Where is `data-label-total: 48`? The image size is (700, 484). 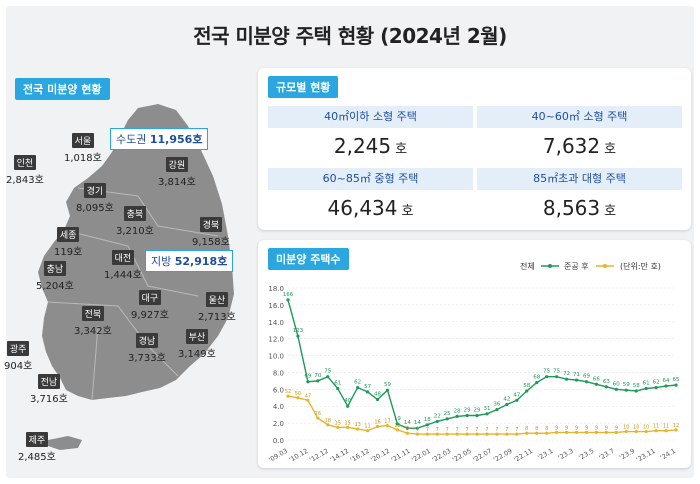
data-label-total: 48 is located at coordinates (377, 394).